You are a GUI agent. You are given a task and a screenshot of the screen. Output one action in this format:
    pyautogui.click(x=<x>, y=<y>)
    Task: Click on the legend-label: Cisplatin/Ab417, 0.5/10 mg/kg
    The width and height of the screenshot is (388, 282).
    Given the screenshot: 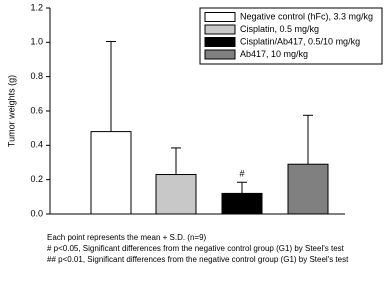 What is the action you would take?
    pyautogui.click(x=300, y=41)
    